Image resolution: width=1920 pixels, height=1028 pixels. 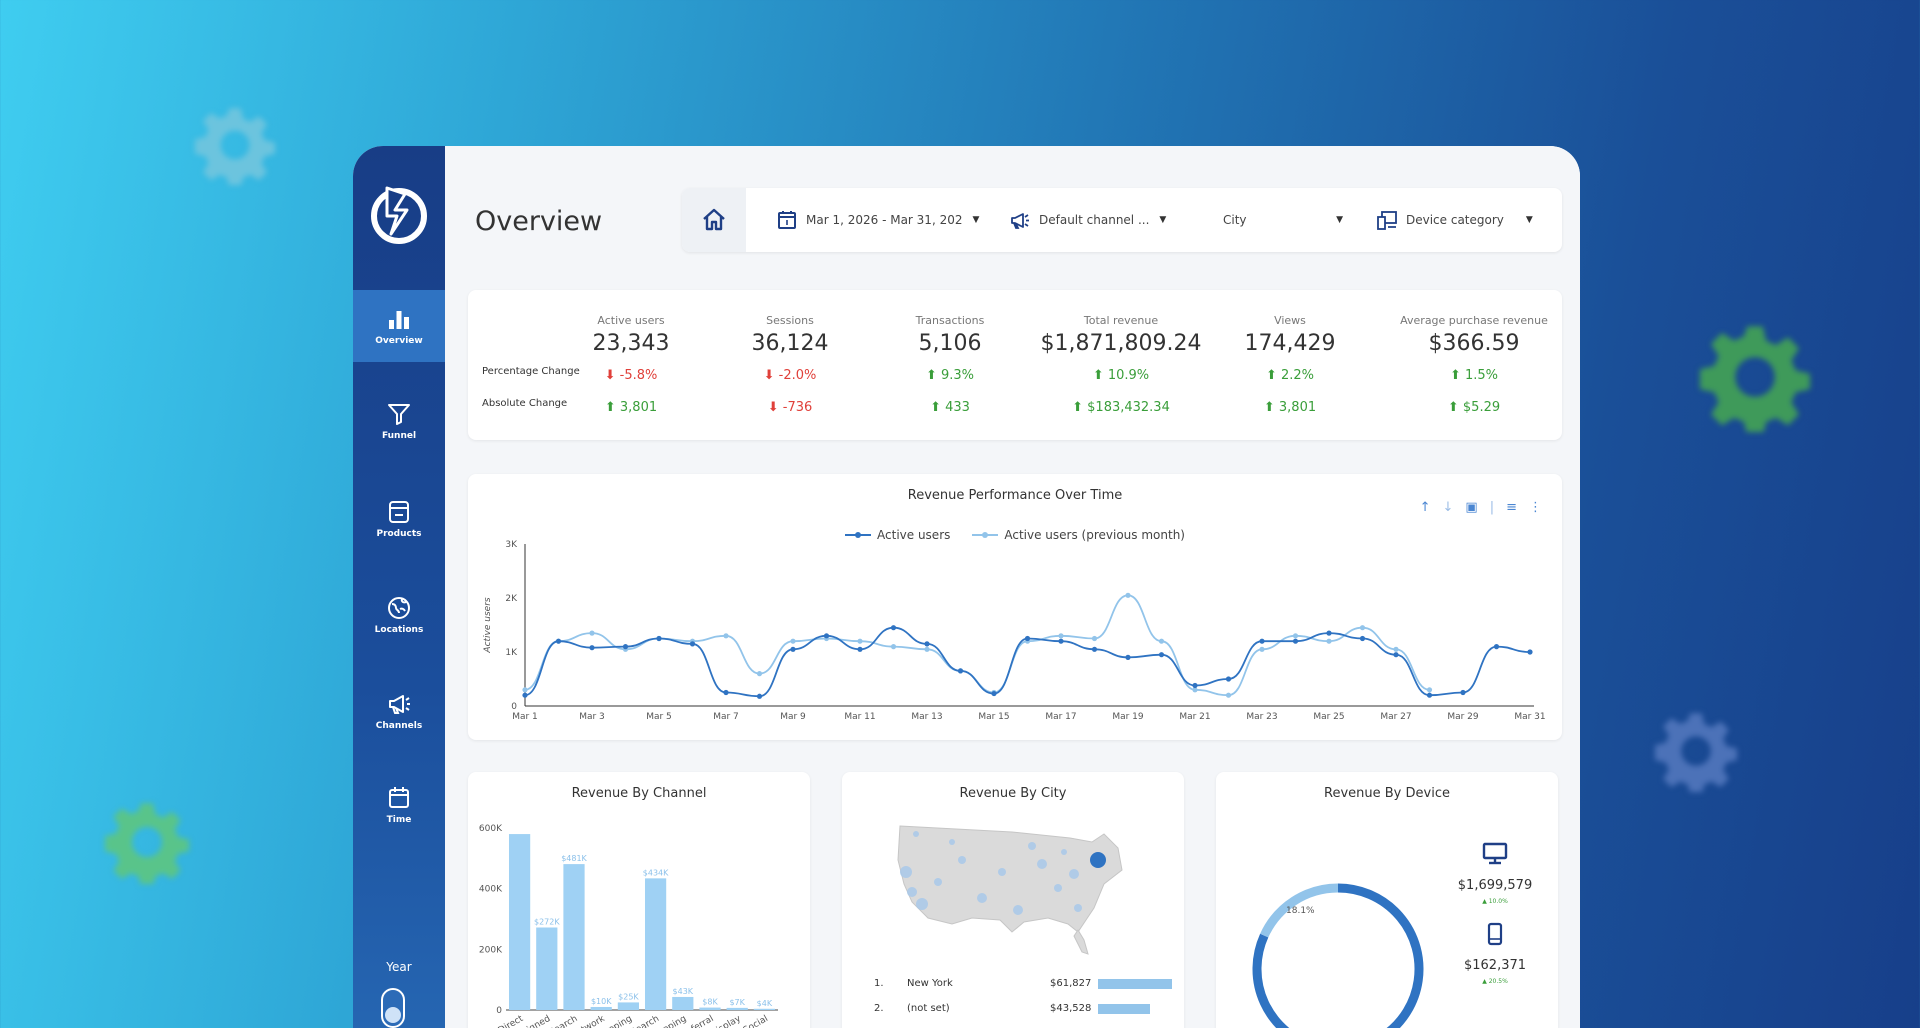 What do you see at coordinates (399, 711) in the screenshot?
I see `sidebar-item-channels: Channels` at bounding box center [399, 711].